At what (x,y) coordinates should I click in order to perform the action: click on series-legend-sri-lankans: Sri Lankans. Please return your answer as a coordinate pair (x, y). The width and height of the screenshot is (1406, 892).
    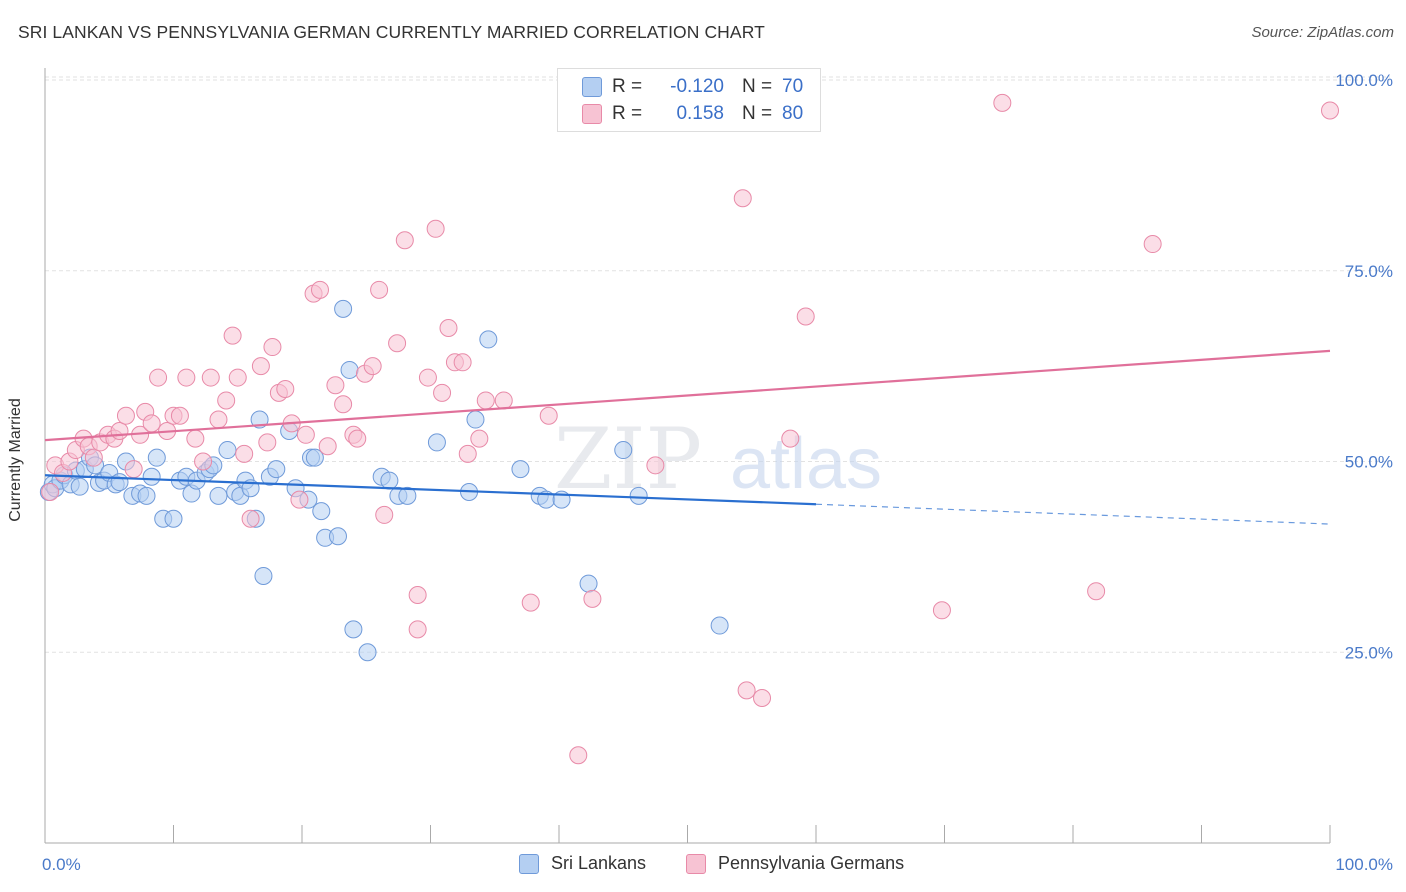
    Looking at the image, I should click on (582, 863).